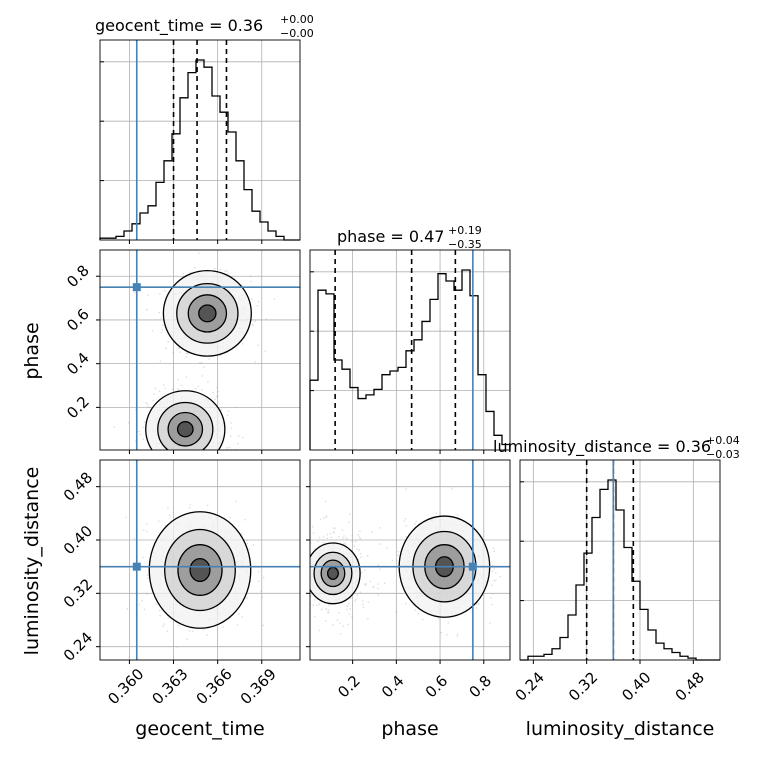  I want to click on y-tick-label: 0.40, so click(78, 540).